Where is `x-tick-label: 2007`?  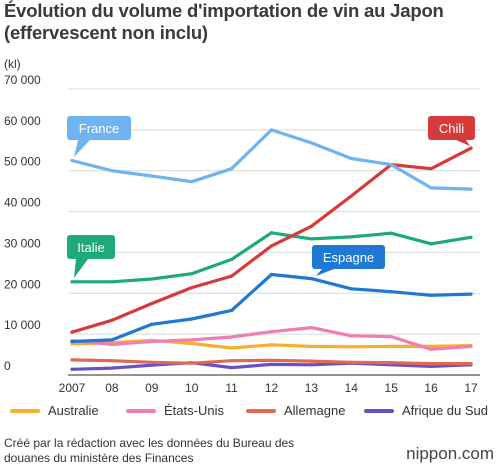
x-tick-label: 2007 is located at coordinates (72, 388).